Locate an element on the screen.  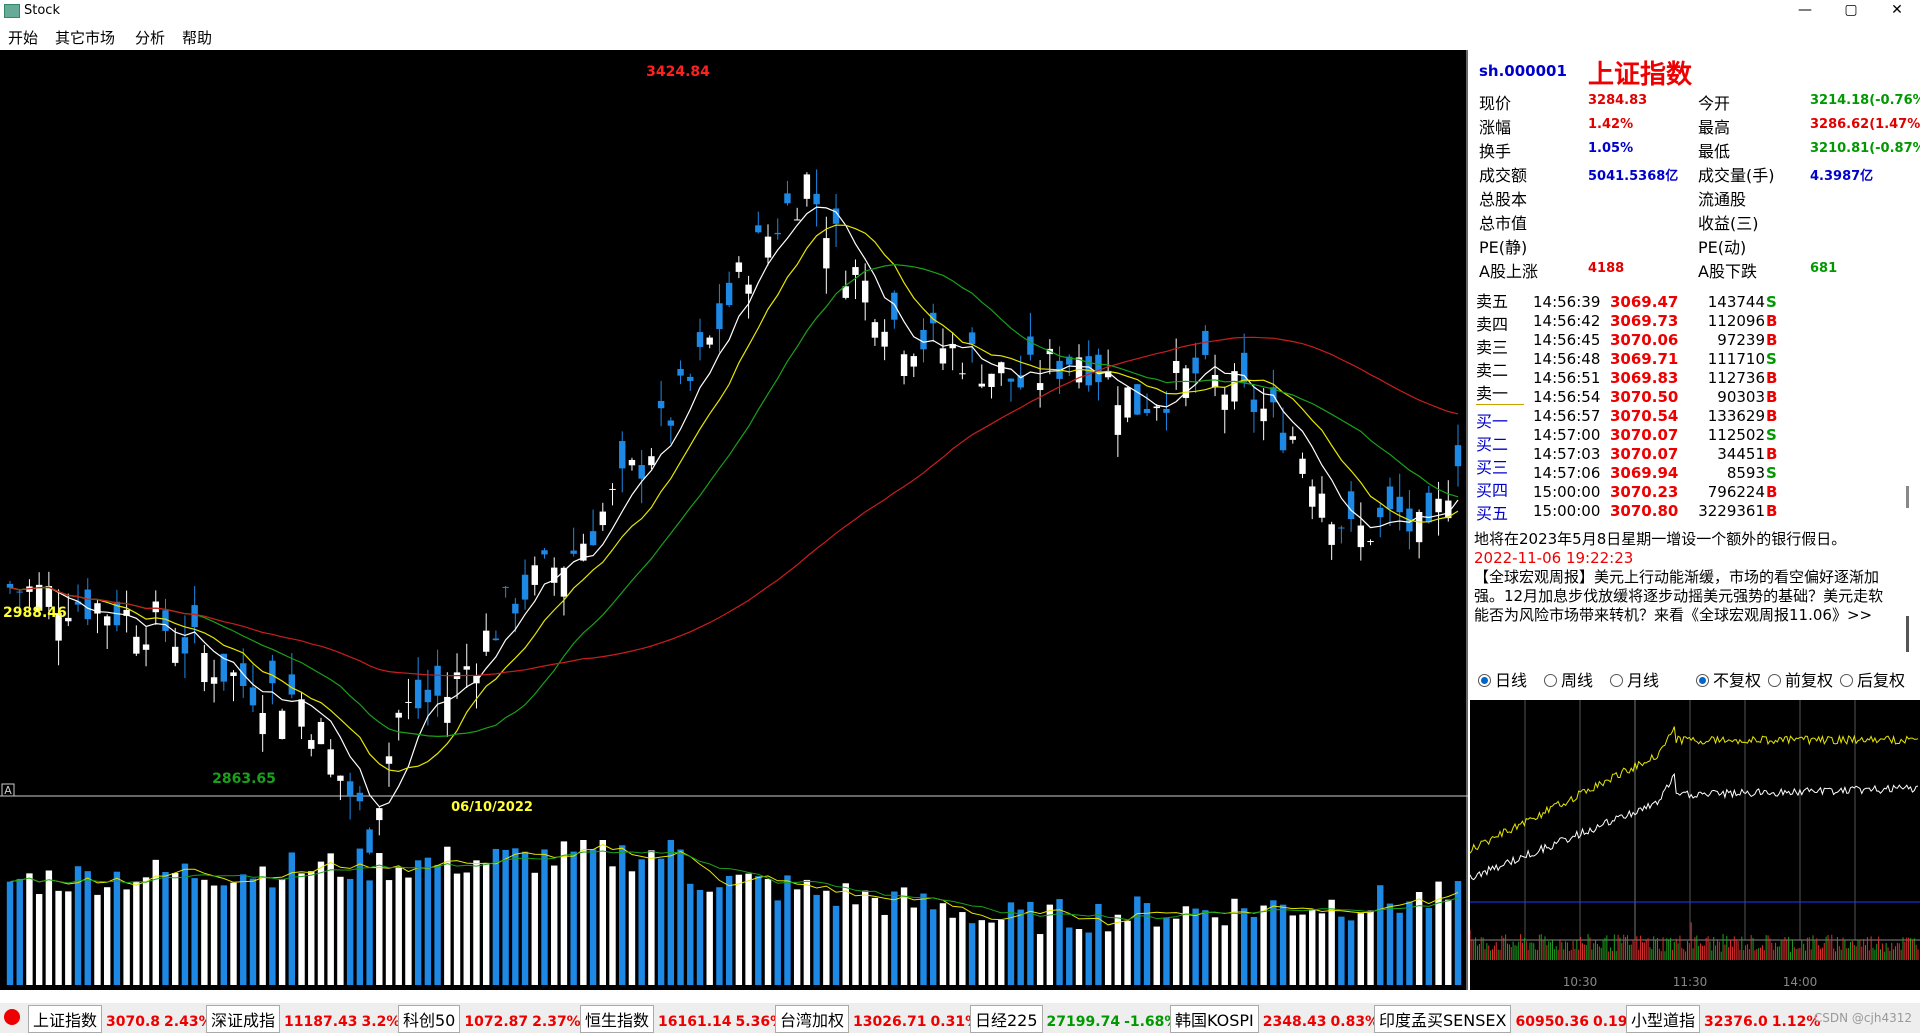
info-label: 最低 is located at coordinates (1714, 151).